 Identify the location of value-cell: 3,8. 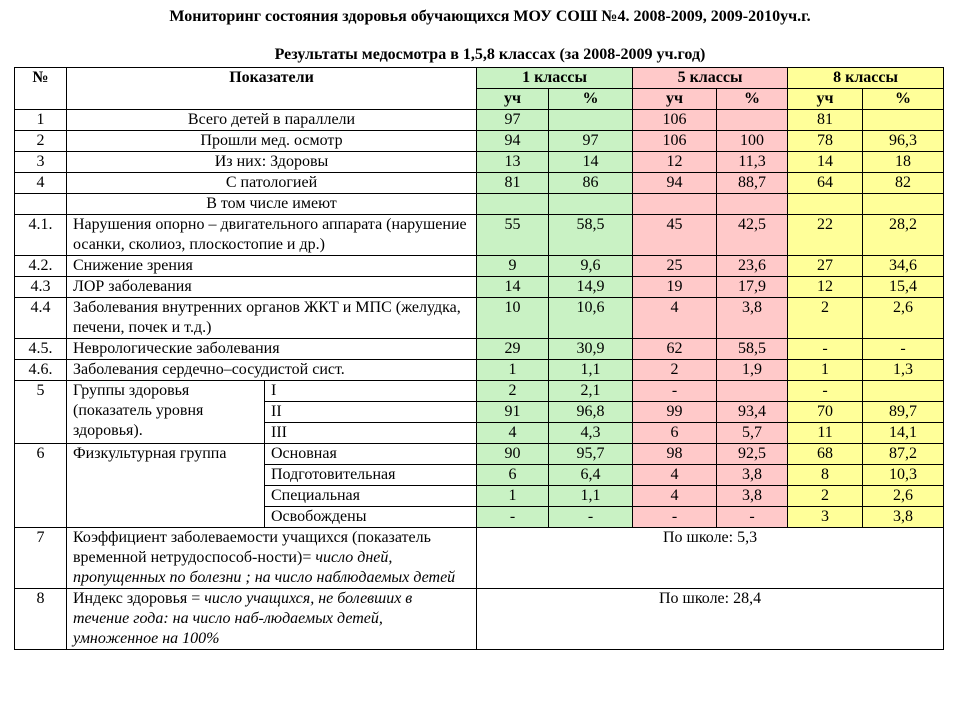
(752, 475).